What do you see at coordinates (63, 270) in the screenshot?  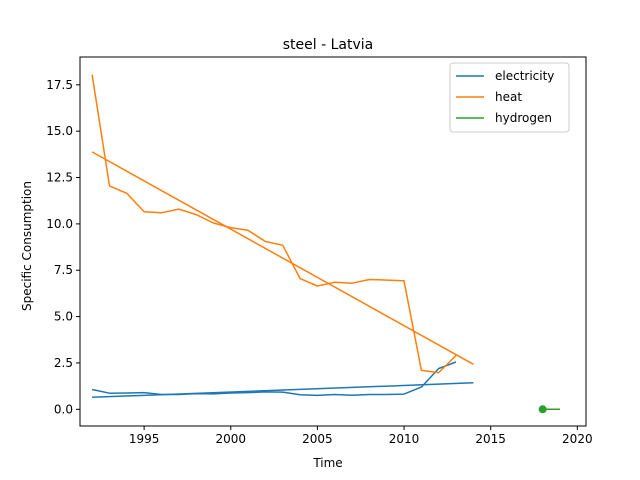 I see `y-tick-label: 7.5` at bounding box center [63, 270].